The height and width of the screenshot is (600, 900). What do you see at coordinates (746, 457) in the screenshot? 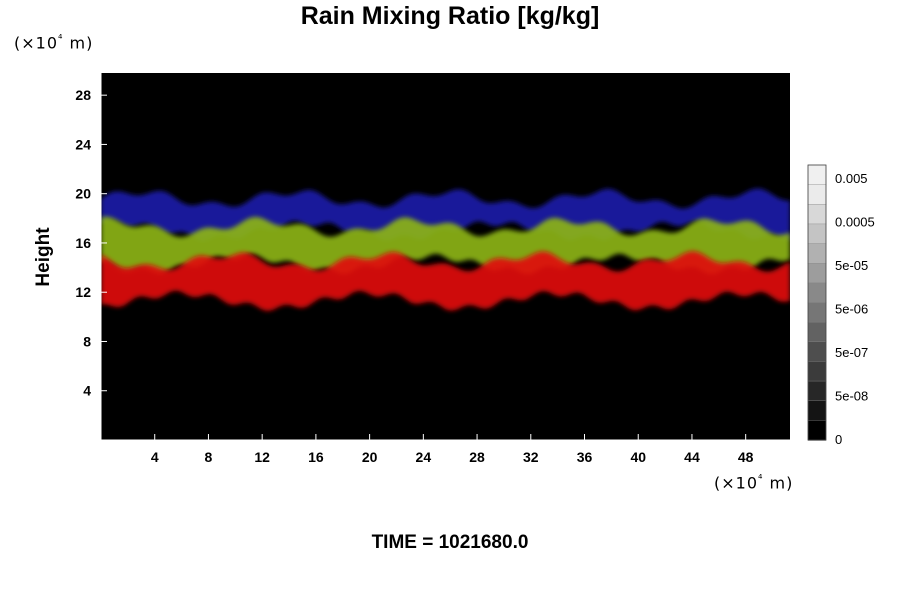
I see `x-tick-label: 48` at bounding box center [746, 457].